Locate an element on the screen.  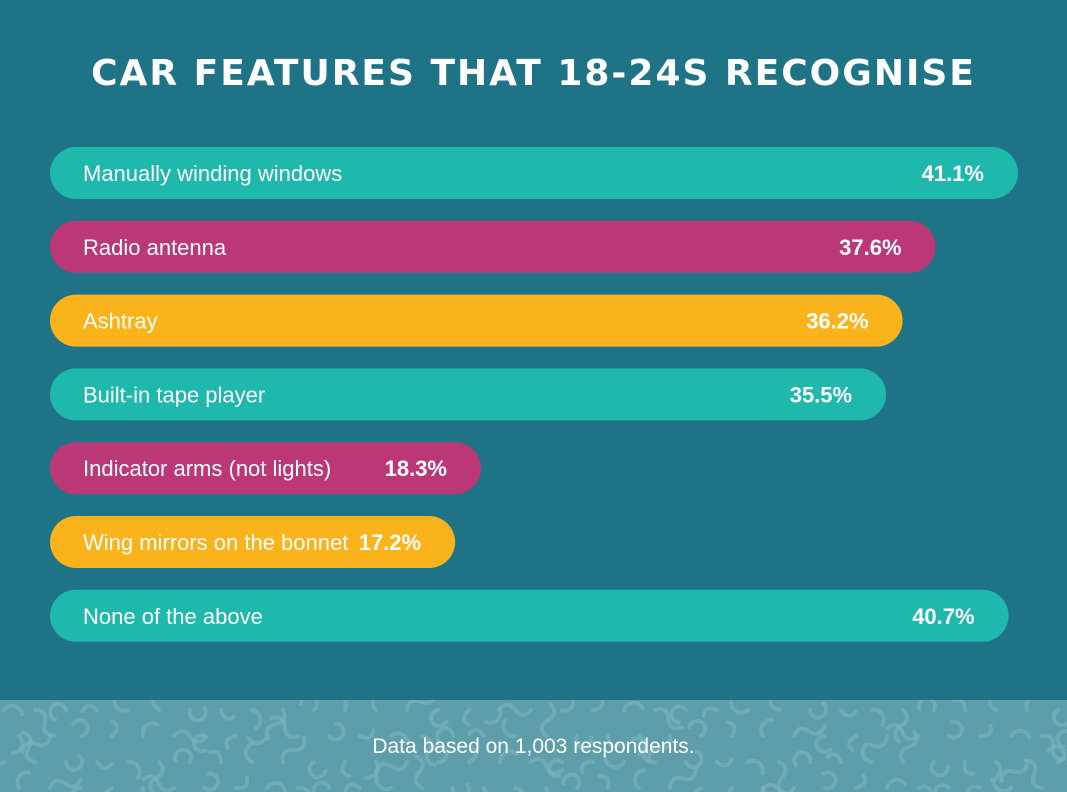
bar-category-label: Wing mirrors on the bonnet is located at coordinates (215, 542).